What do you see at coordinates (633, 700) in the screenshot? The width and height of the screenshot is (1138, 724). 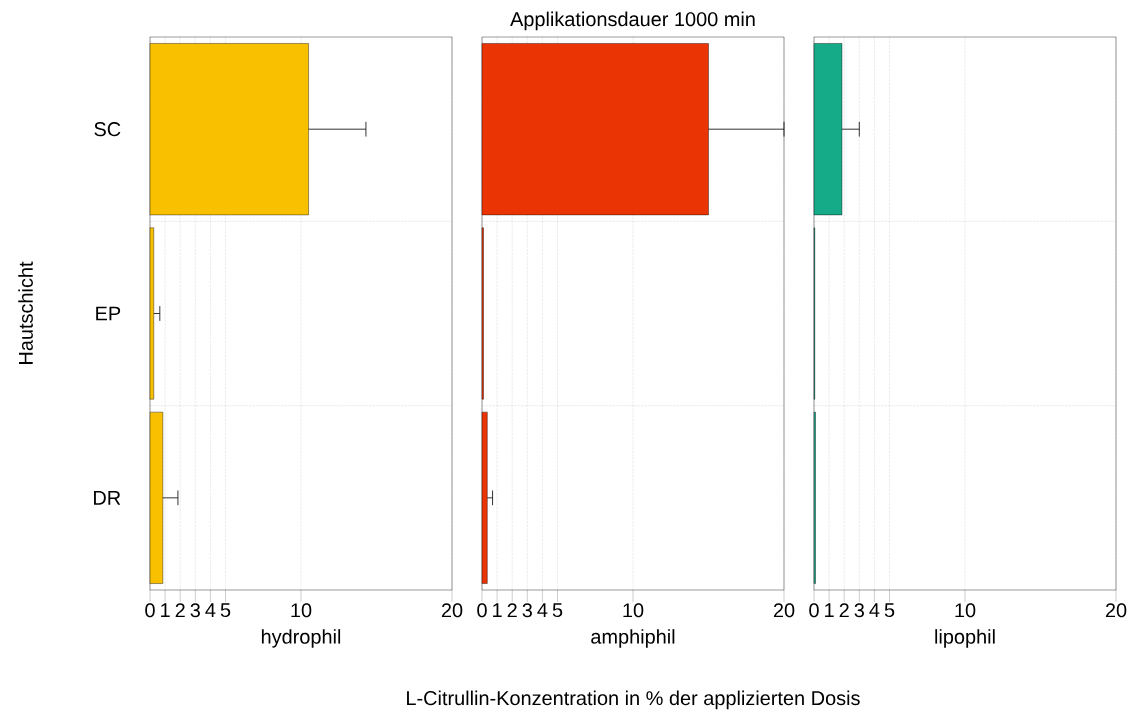 I see `text: L-Citrullin-Konzentration in % der applizierten Dosis` at bounding box center [633, 700].